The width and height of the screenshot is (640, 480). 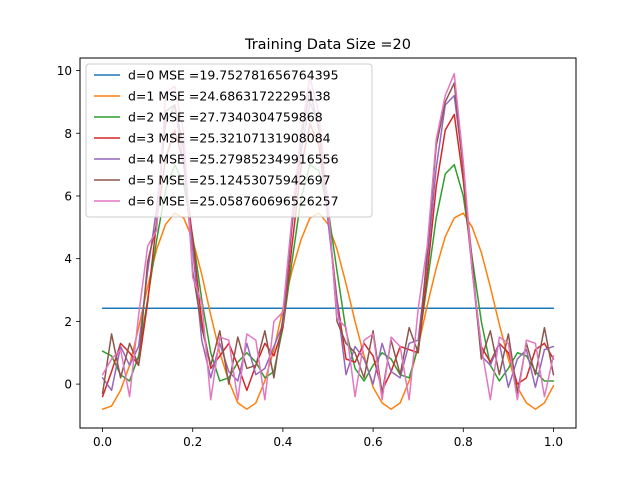 I want to click on legend-label-5: d=5 MSE =25.12453075942697, so click(x=229, y=180).